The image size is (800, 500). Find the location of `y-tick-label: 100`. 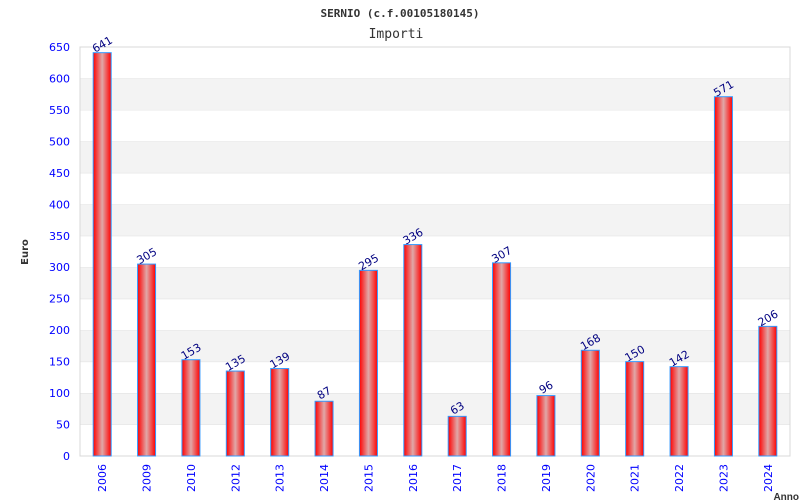

y-tick-label: 100 is located at coordinates (59, 393).